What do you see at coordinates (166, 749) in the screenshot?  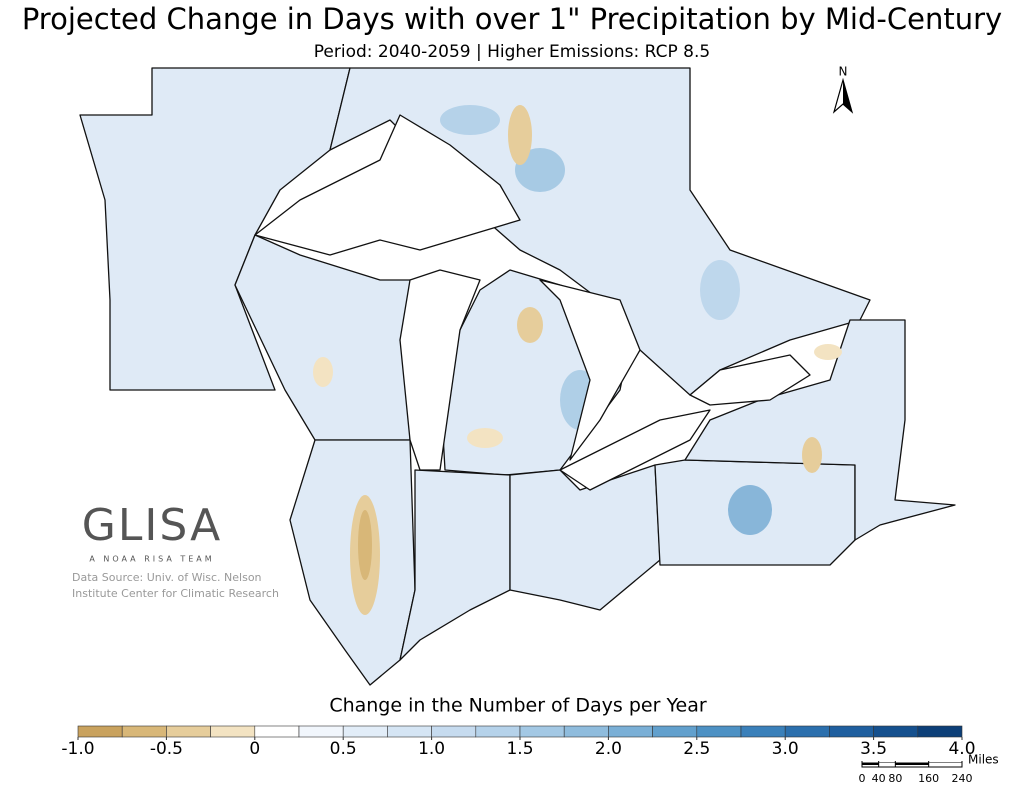 I see `tick-label: -0.5` at bounding box center [166, 749].